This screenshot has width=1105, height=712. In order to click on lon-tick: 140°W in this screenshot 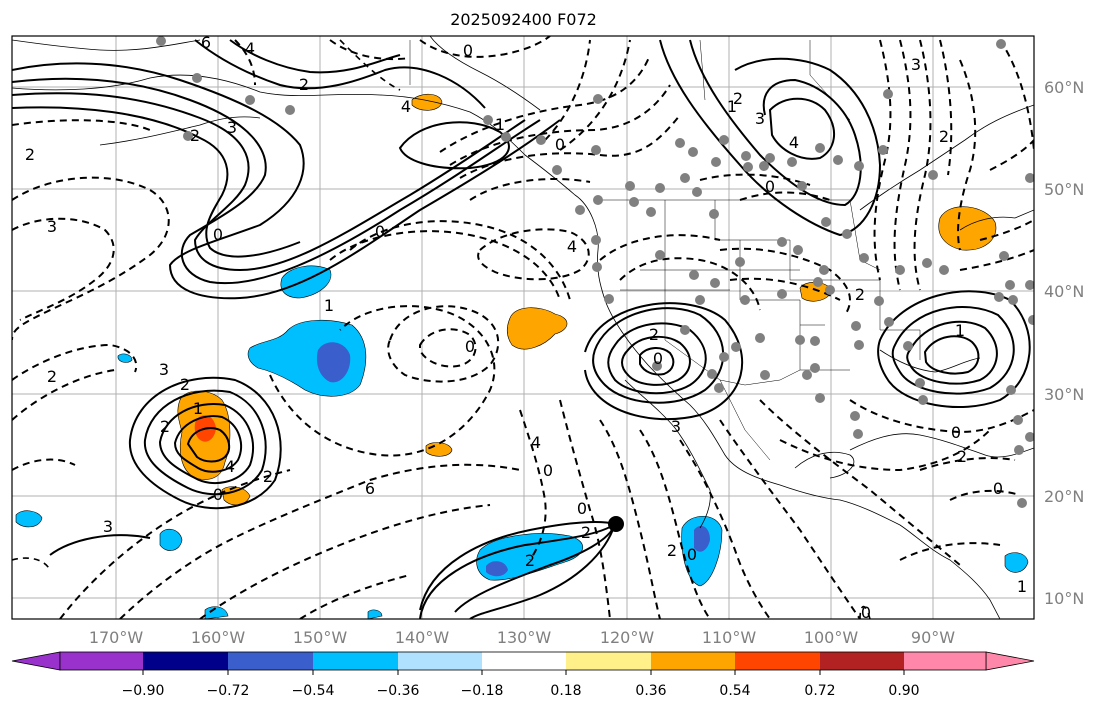, I will do `click(422, 637)`.